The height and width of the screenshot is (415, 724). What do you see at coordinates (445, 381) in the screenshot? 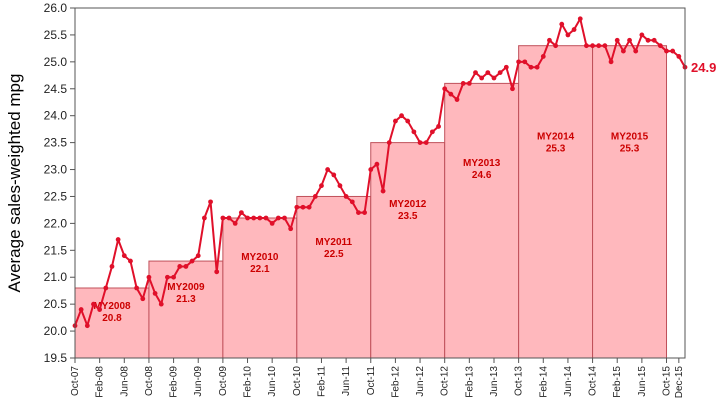
I see `x-tick-label: Oct-12` at bounding box center [445, 381].